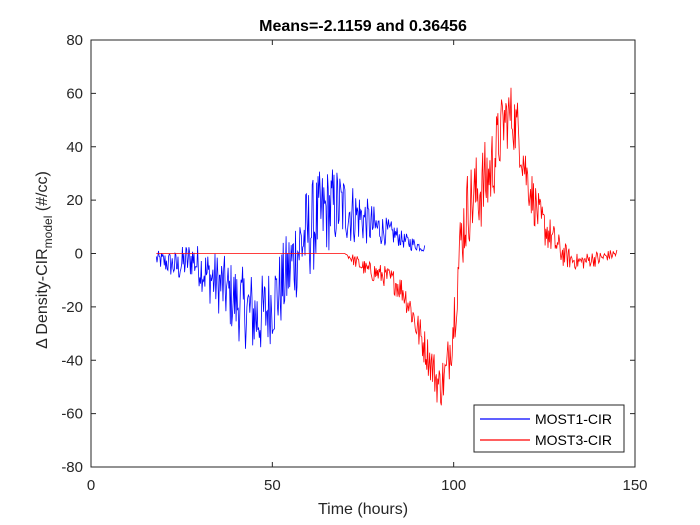 The height and width of the screenshot is (525, 700). I want to click on y-tick-label: -20, so click(72, 307).